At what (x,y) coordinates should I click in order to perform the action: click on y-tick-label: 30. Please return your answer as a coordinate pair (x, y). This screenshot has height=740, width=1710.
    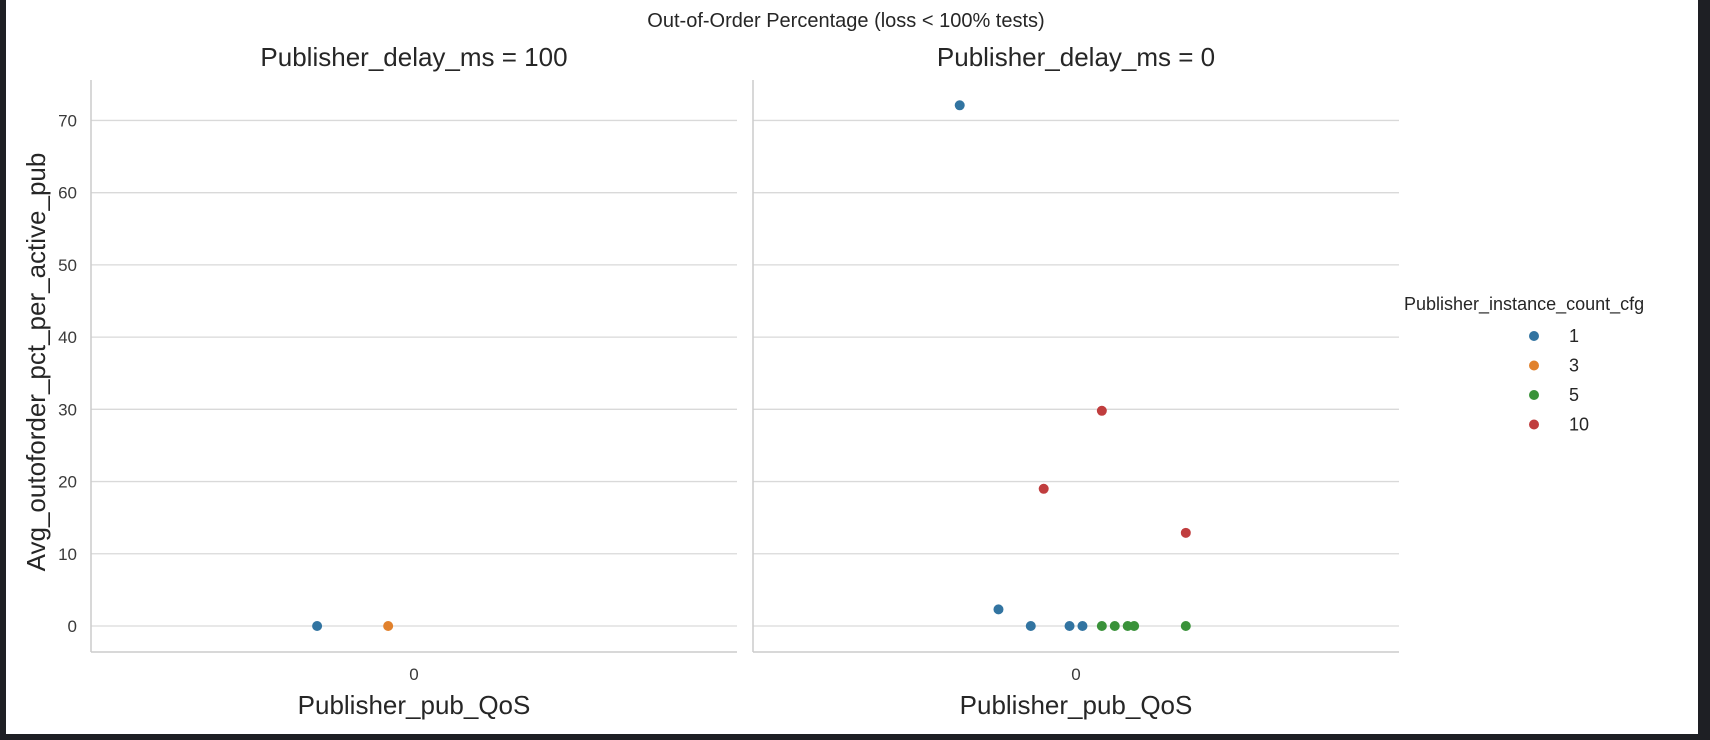
    Looking at the image, I should click on (67, 409).